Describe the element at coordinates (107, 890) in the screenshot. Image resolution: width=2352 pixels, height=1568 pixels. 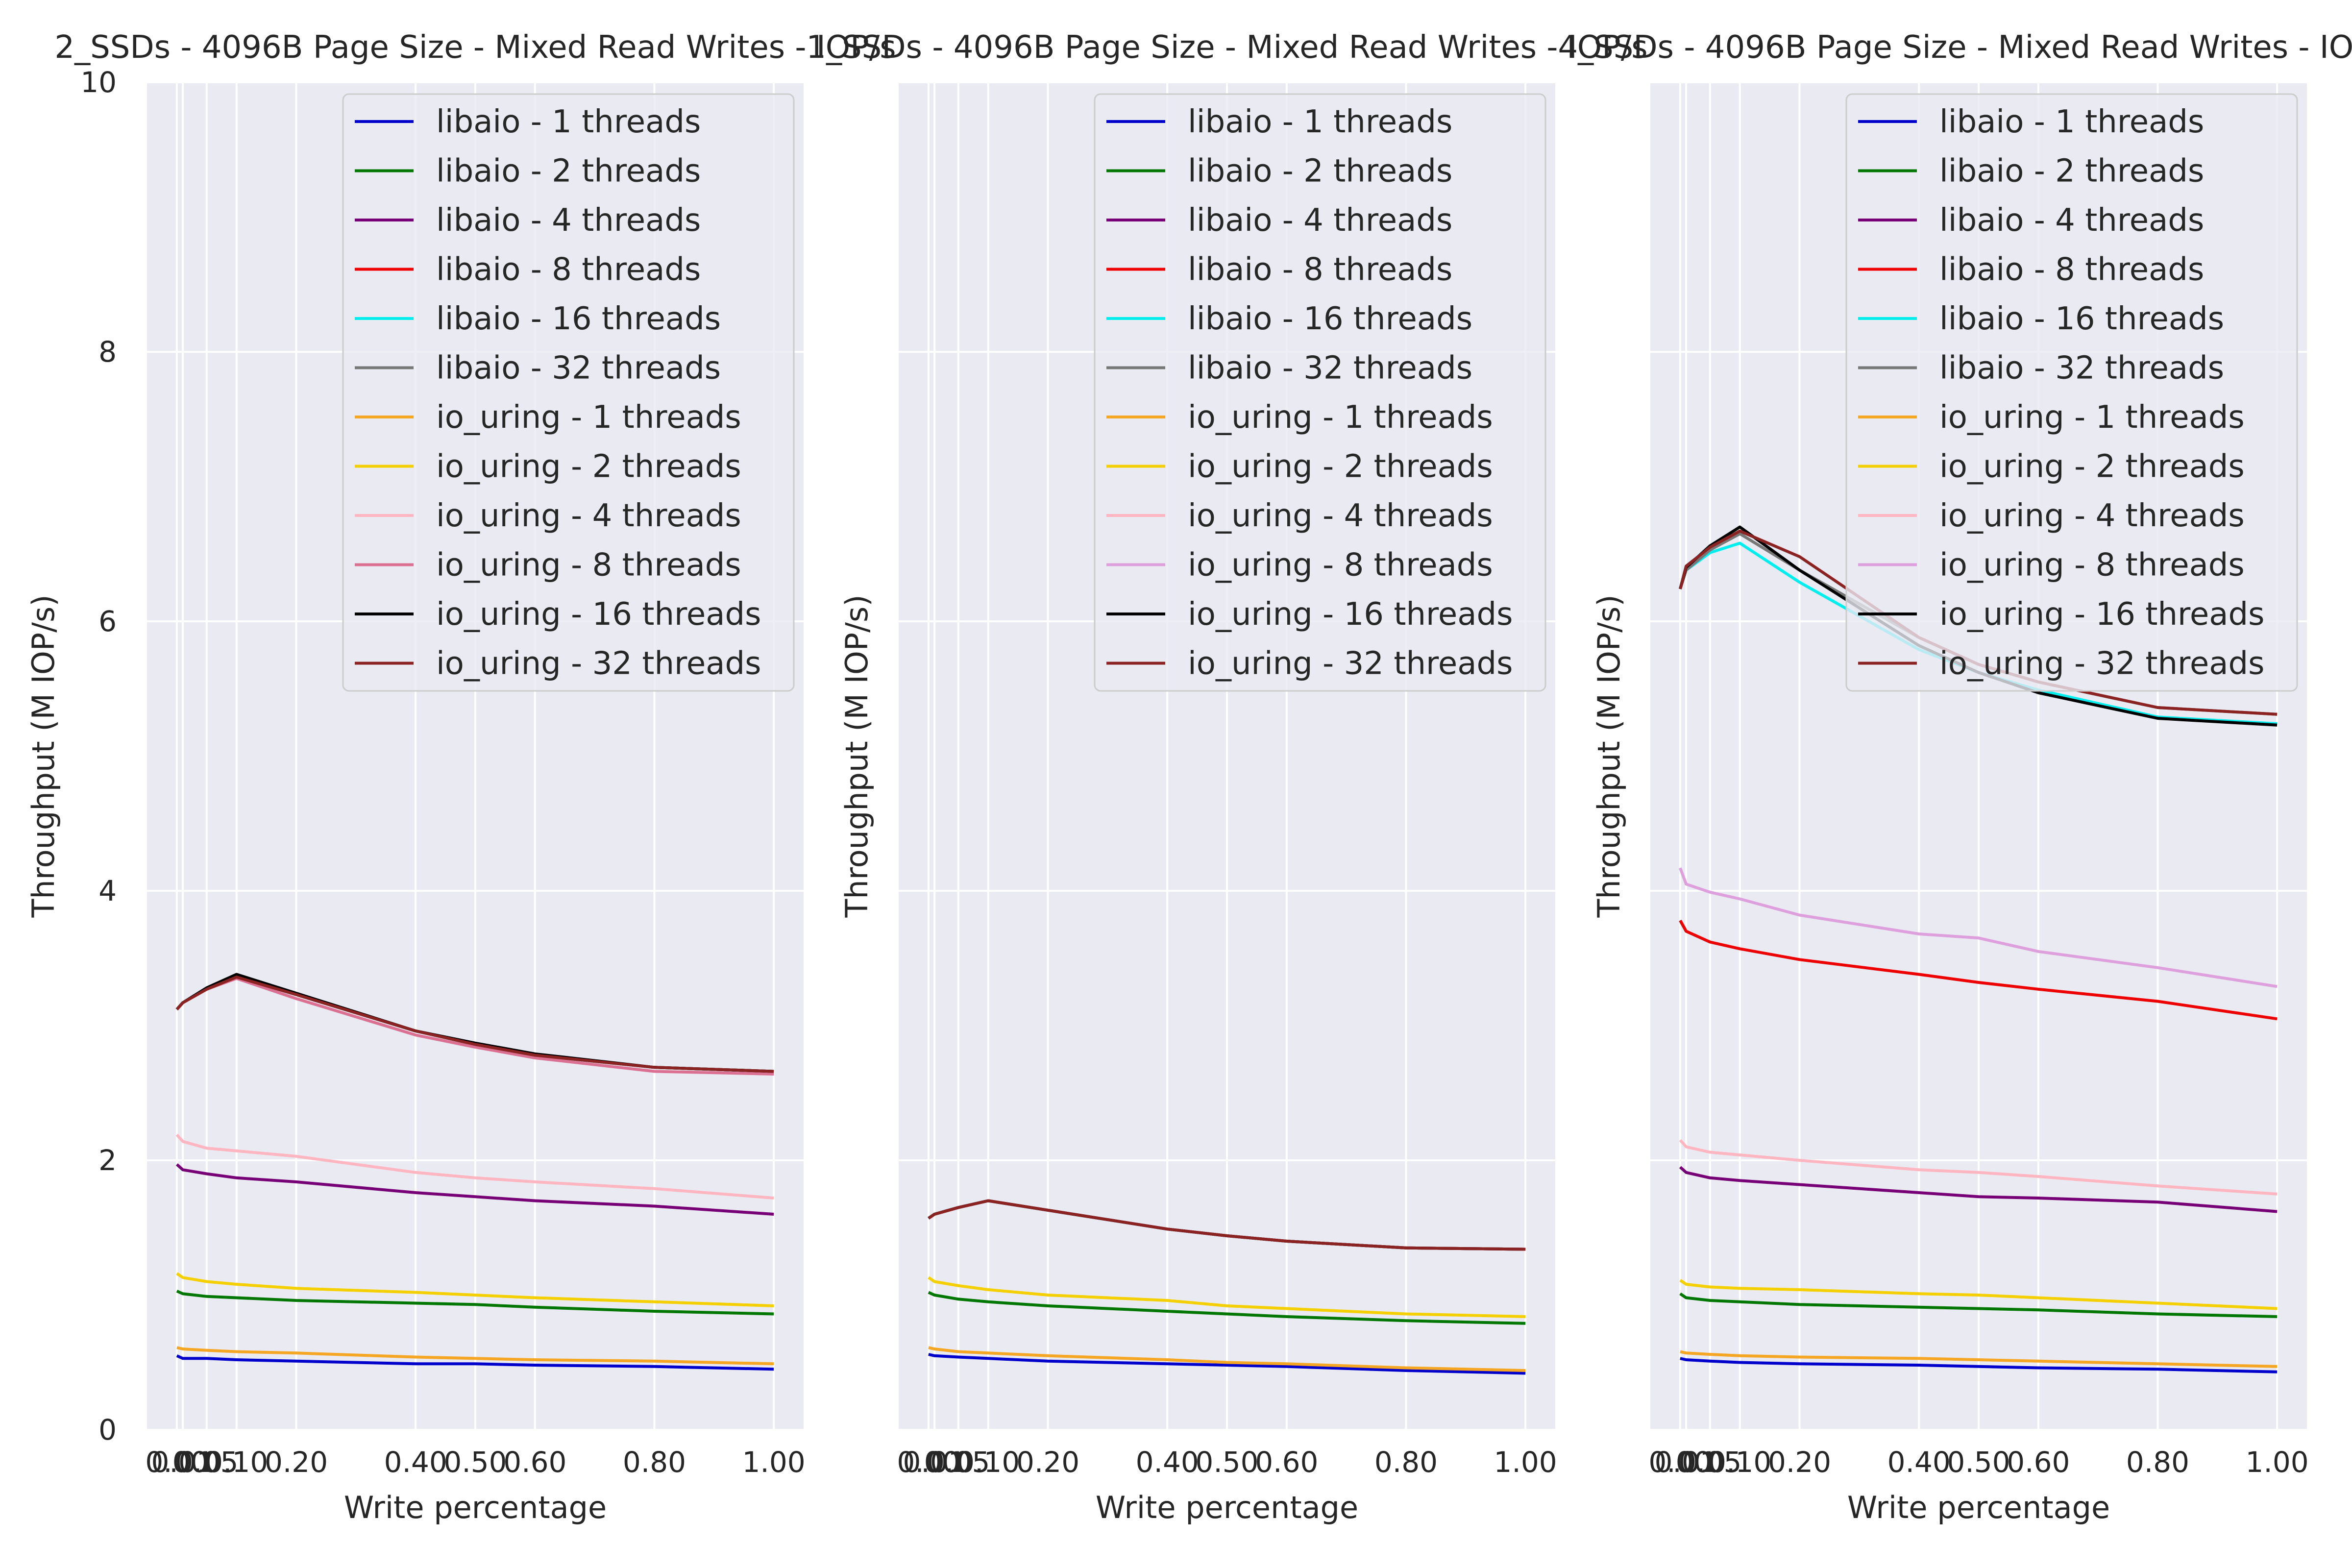
I see `y-tick-label: 4` at that location.